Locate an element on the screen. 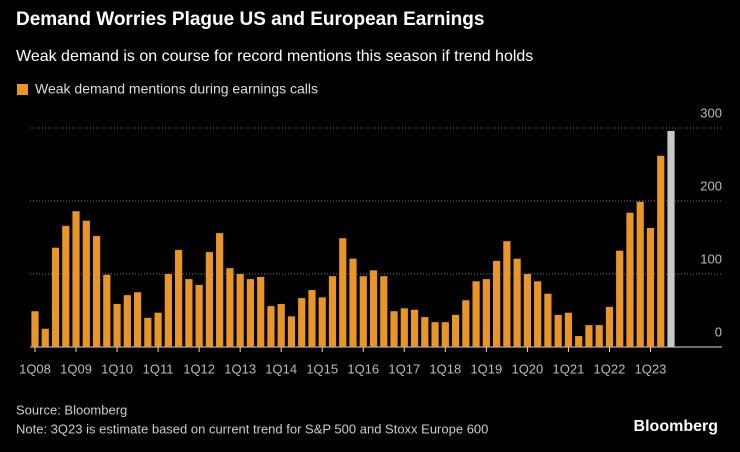 This screenshot has height=452, width=740. y-tick-label: 0 is located at coordinates (718, 331).